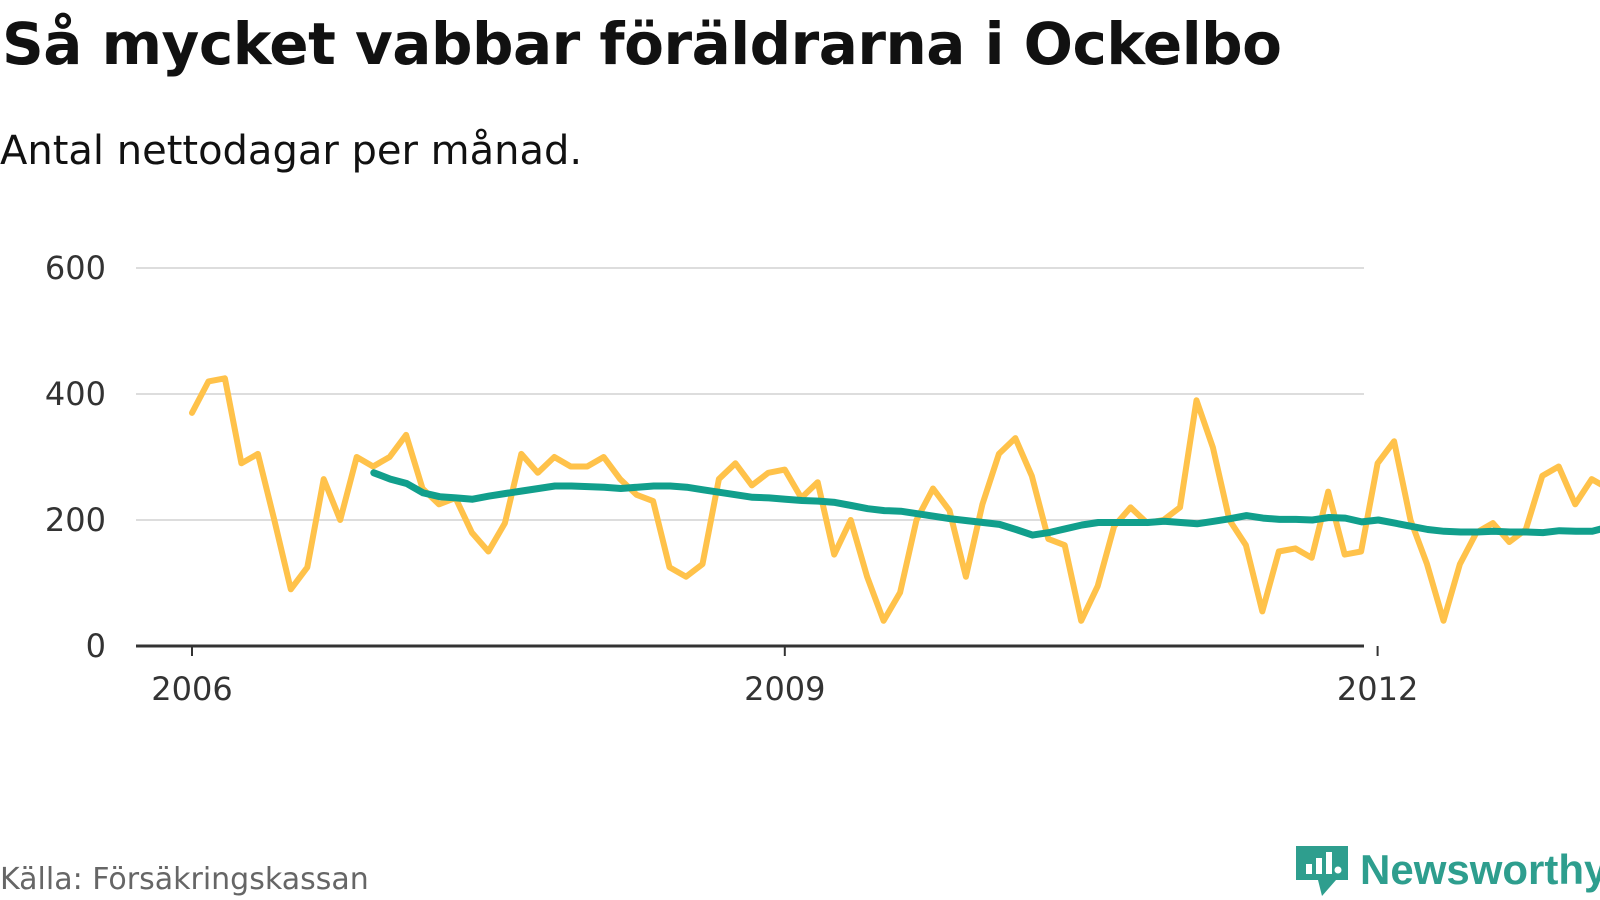 This screenshot has height=900, width=1600. Describe the element at coordinates (75, 457) in the screenshot. I see `y-axis-tick-labels: 0 200 400 600` at that location.